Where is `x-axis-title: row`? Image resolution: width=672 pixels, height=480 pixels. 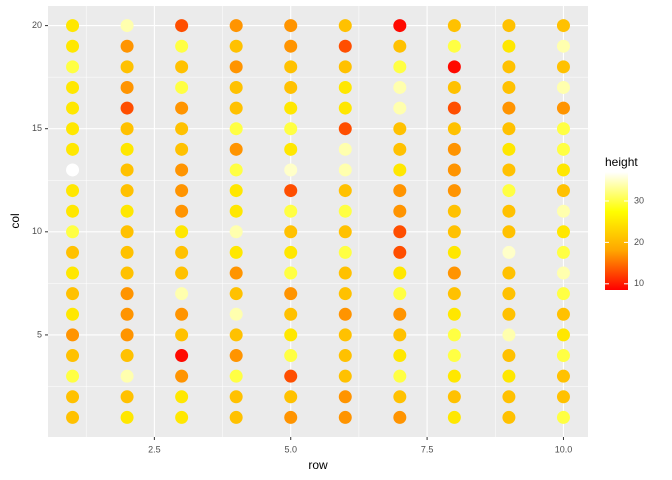 x-axis-title: row is located at coordinates (318, 465).